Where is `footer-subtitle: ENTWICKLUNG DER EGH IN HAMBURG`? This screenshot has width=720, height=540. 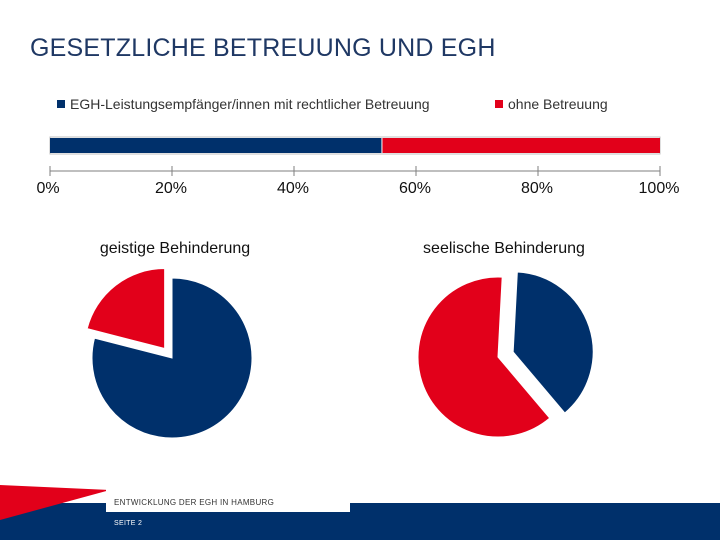
footer-subtitle: ENTWICKLUNG DER EGH IN HAMBURG is located at coordinates (194, 502).